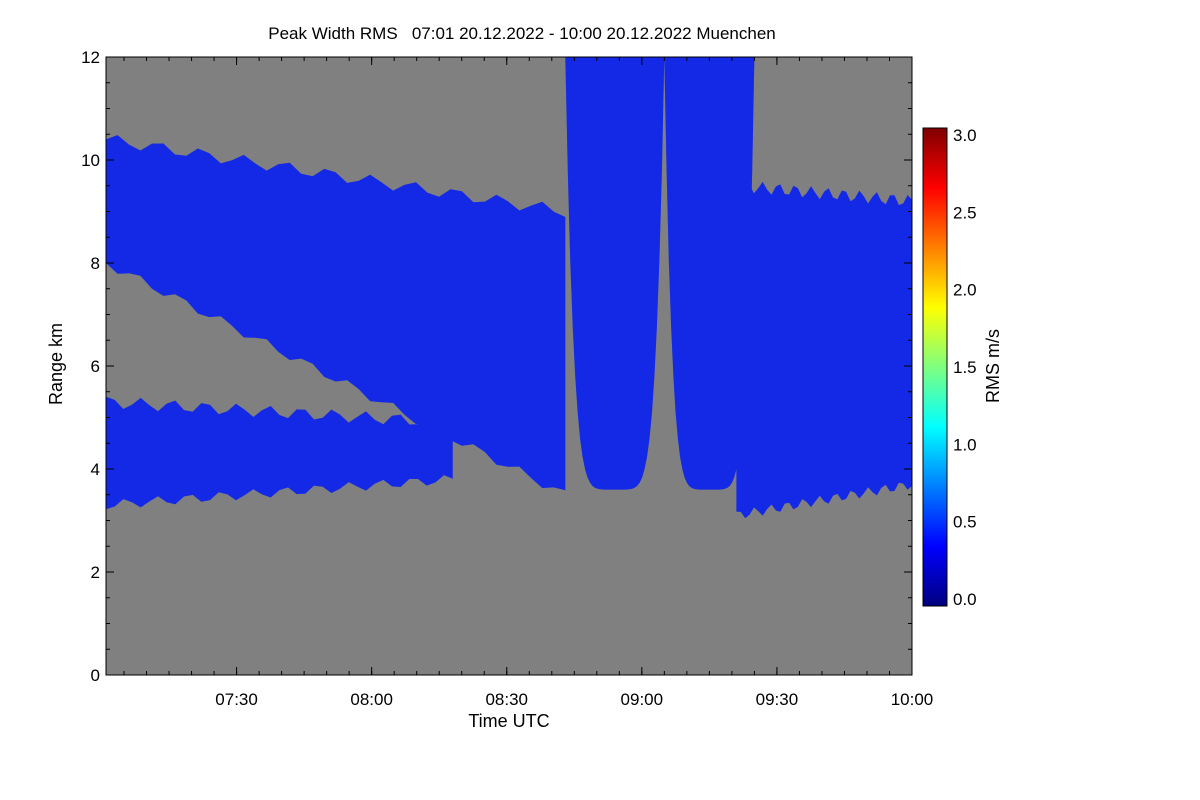 The width and height of the screenshot is (1200, 800). What do you see at coordinates (965, 212) in the screenshot?
I see `colorbar-tick-label: 2.5` at bounding box center [965, 212].